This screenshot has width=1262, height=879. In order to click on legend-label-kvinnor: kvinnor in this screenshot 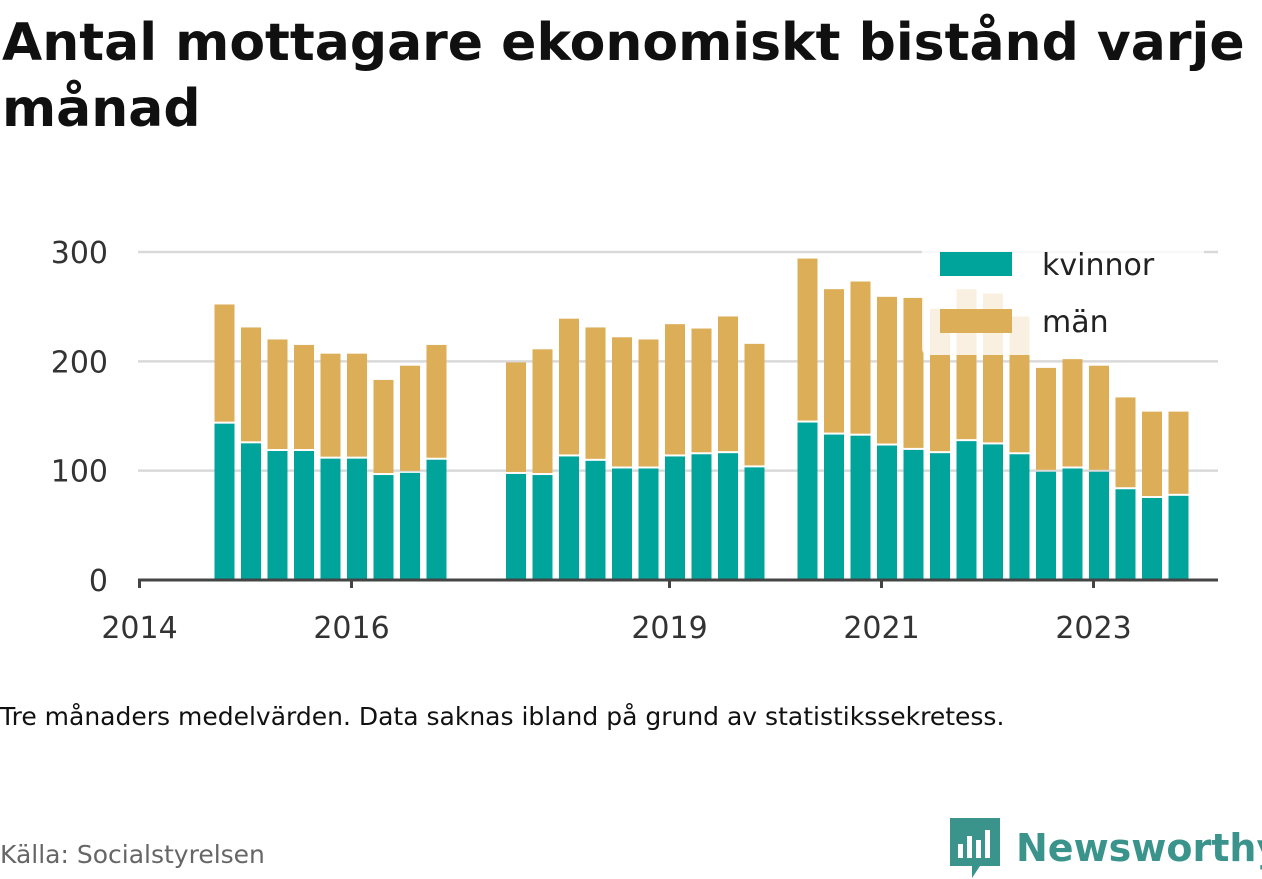, I will do `click(1098, 265)`.